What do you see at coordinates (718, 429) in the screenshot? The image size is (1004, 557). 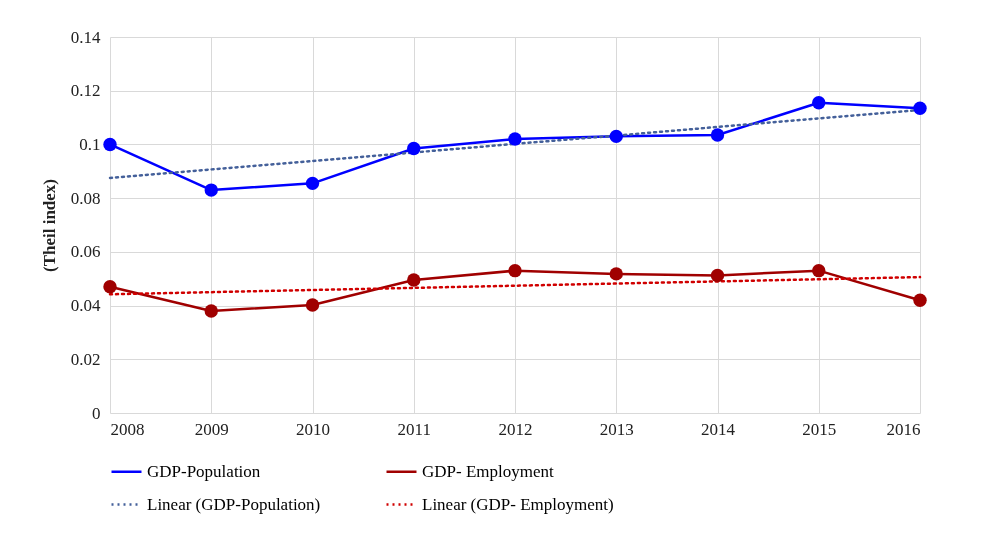 I see `x-tick-label: 2014` at bounding box center [718, 429].